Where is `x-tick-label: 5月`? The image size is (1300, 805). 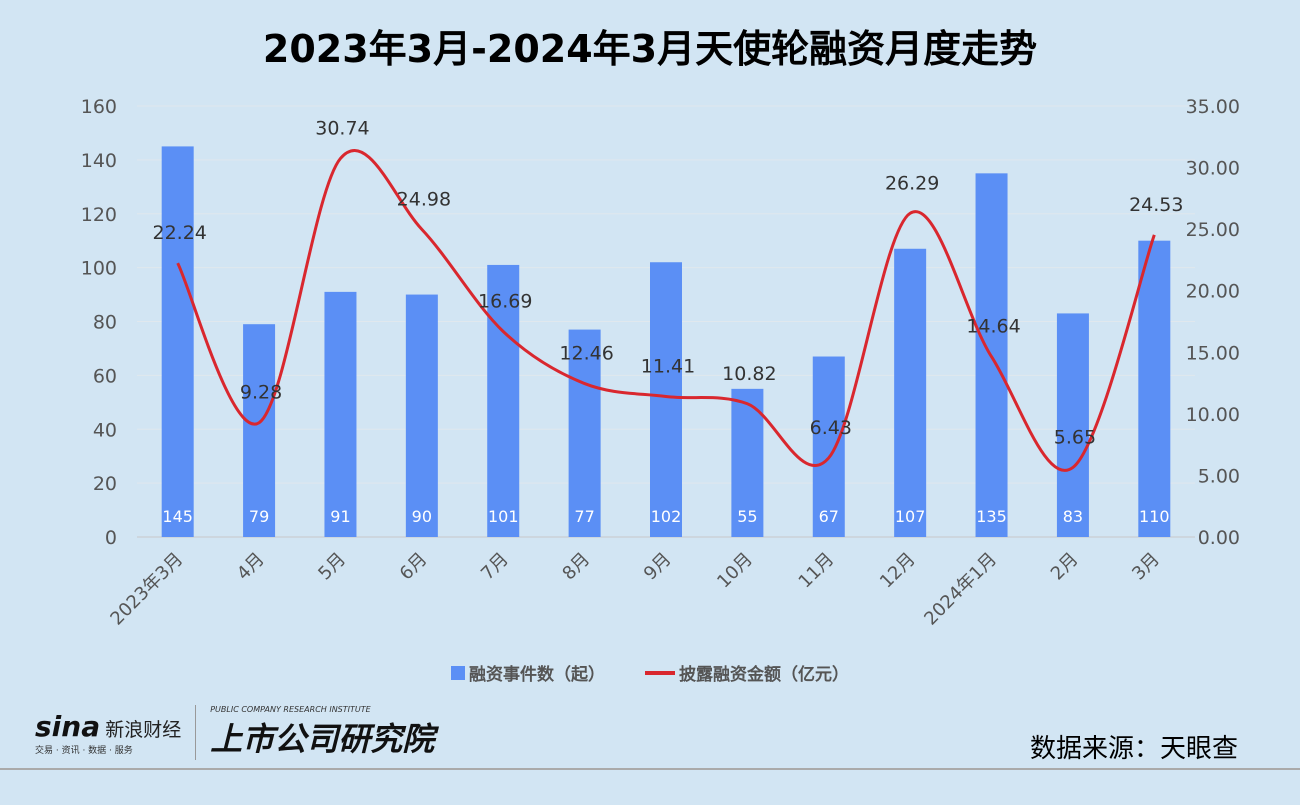 x-tick-label: 5月 is located at coordinates (332, 567).